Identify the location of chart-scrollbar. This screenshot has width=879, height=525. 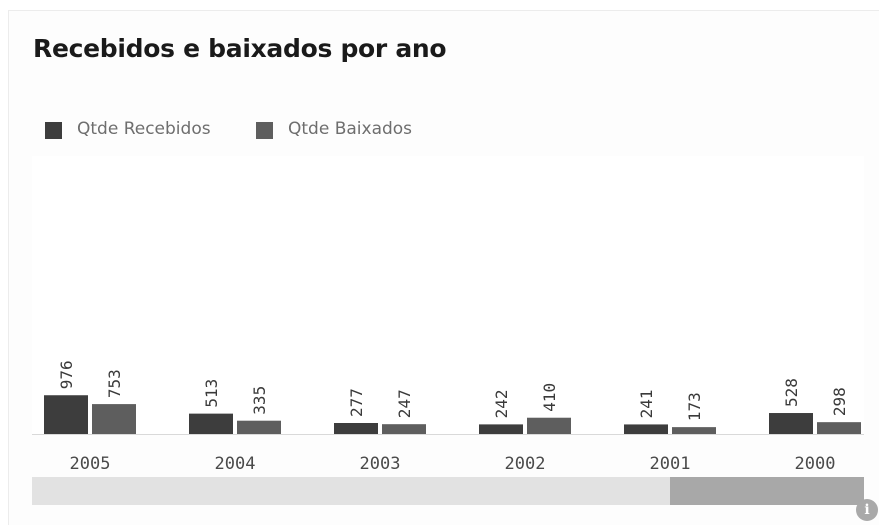
(448, 491).